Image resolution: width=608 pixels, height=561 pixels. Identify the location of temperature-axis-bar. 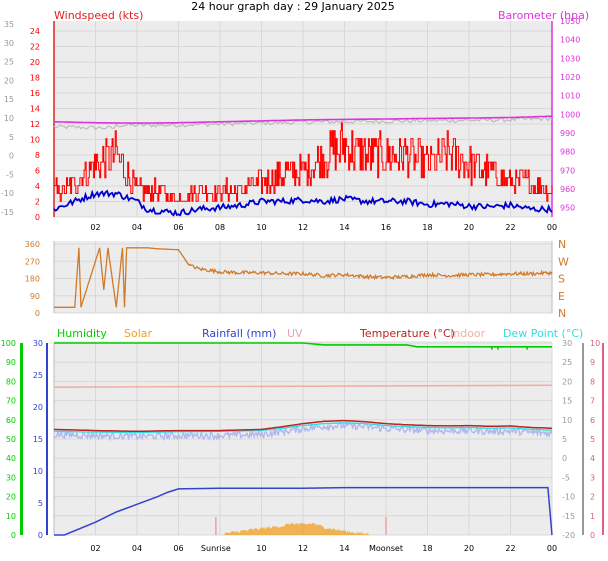
(583, 439).